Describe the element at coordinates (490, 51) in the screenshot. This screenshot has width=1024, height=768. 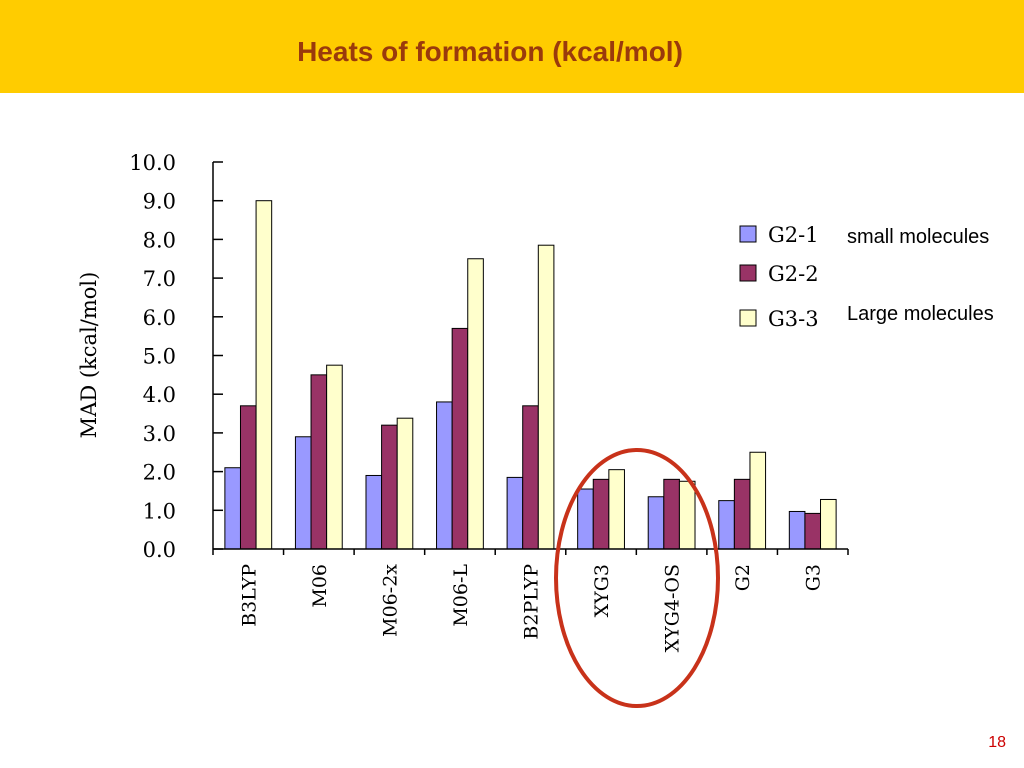
I see `slide-title: Heats of formation (kcal/mol)` at that location.